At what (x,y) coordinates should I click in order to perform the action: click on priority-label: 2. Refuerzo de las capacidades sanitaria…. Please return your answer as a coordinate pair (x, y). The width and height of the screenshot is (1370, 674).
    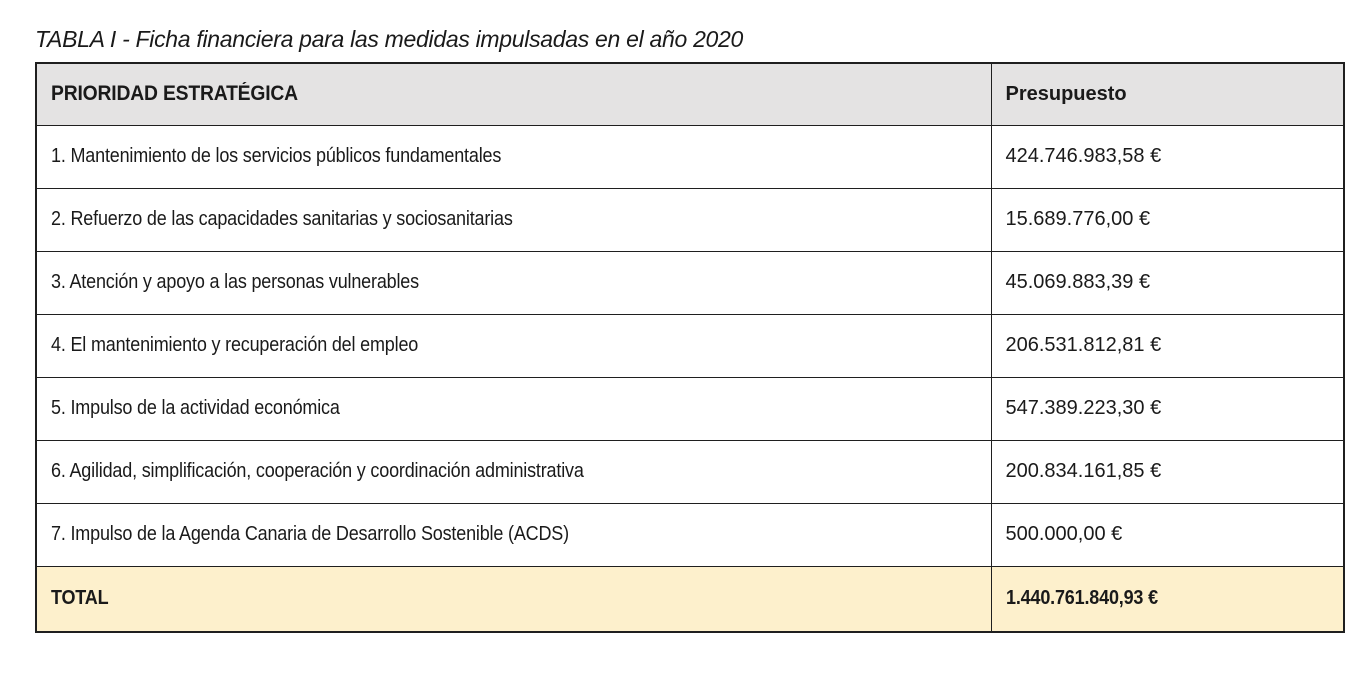
    Looking at the image, I should click on (282, 219).